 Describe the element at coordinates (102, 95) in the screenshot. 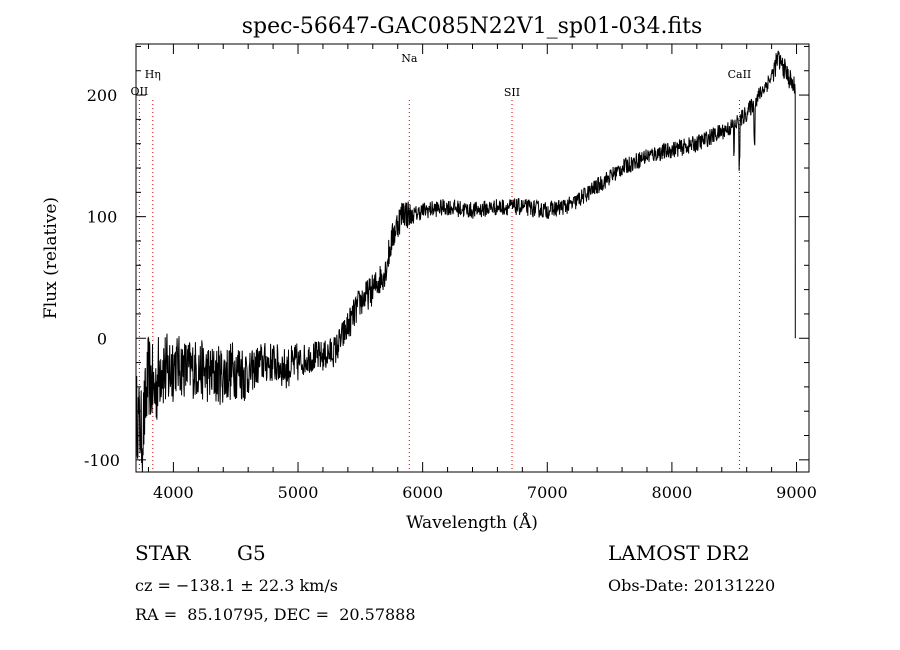

I see `y-tick-label-200: 200` at that location.